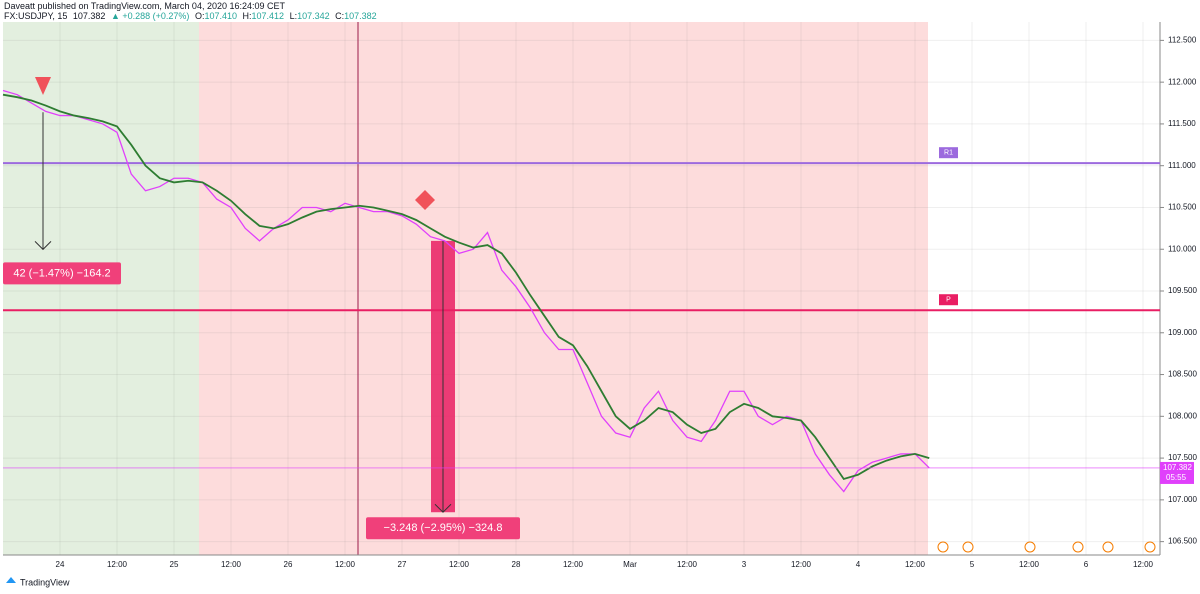 The image size is (1200, 594). What do you see at coordinates (268, 16) in the screenshot?
I see `high: 107.412` at bounding box center [268, 16].